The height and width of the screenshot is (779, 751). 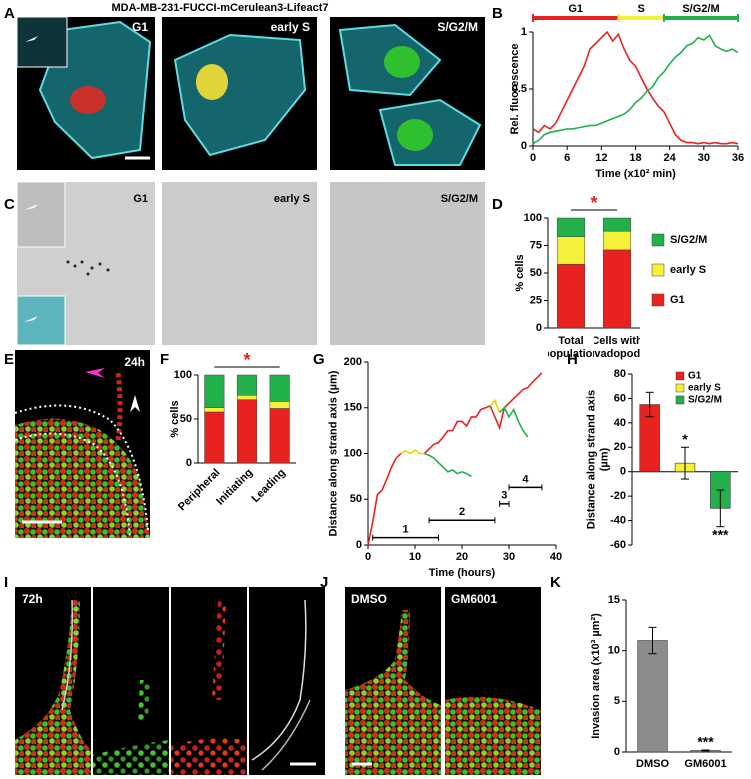 I want to click on y-axis-label-box: Rel. fluorescence, so click(x=514, y=89).